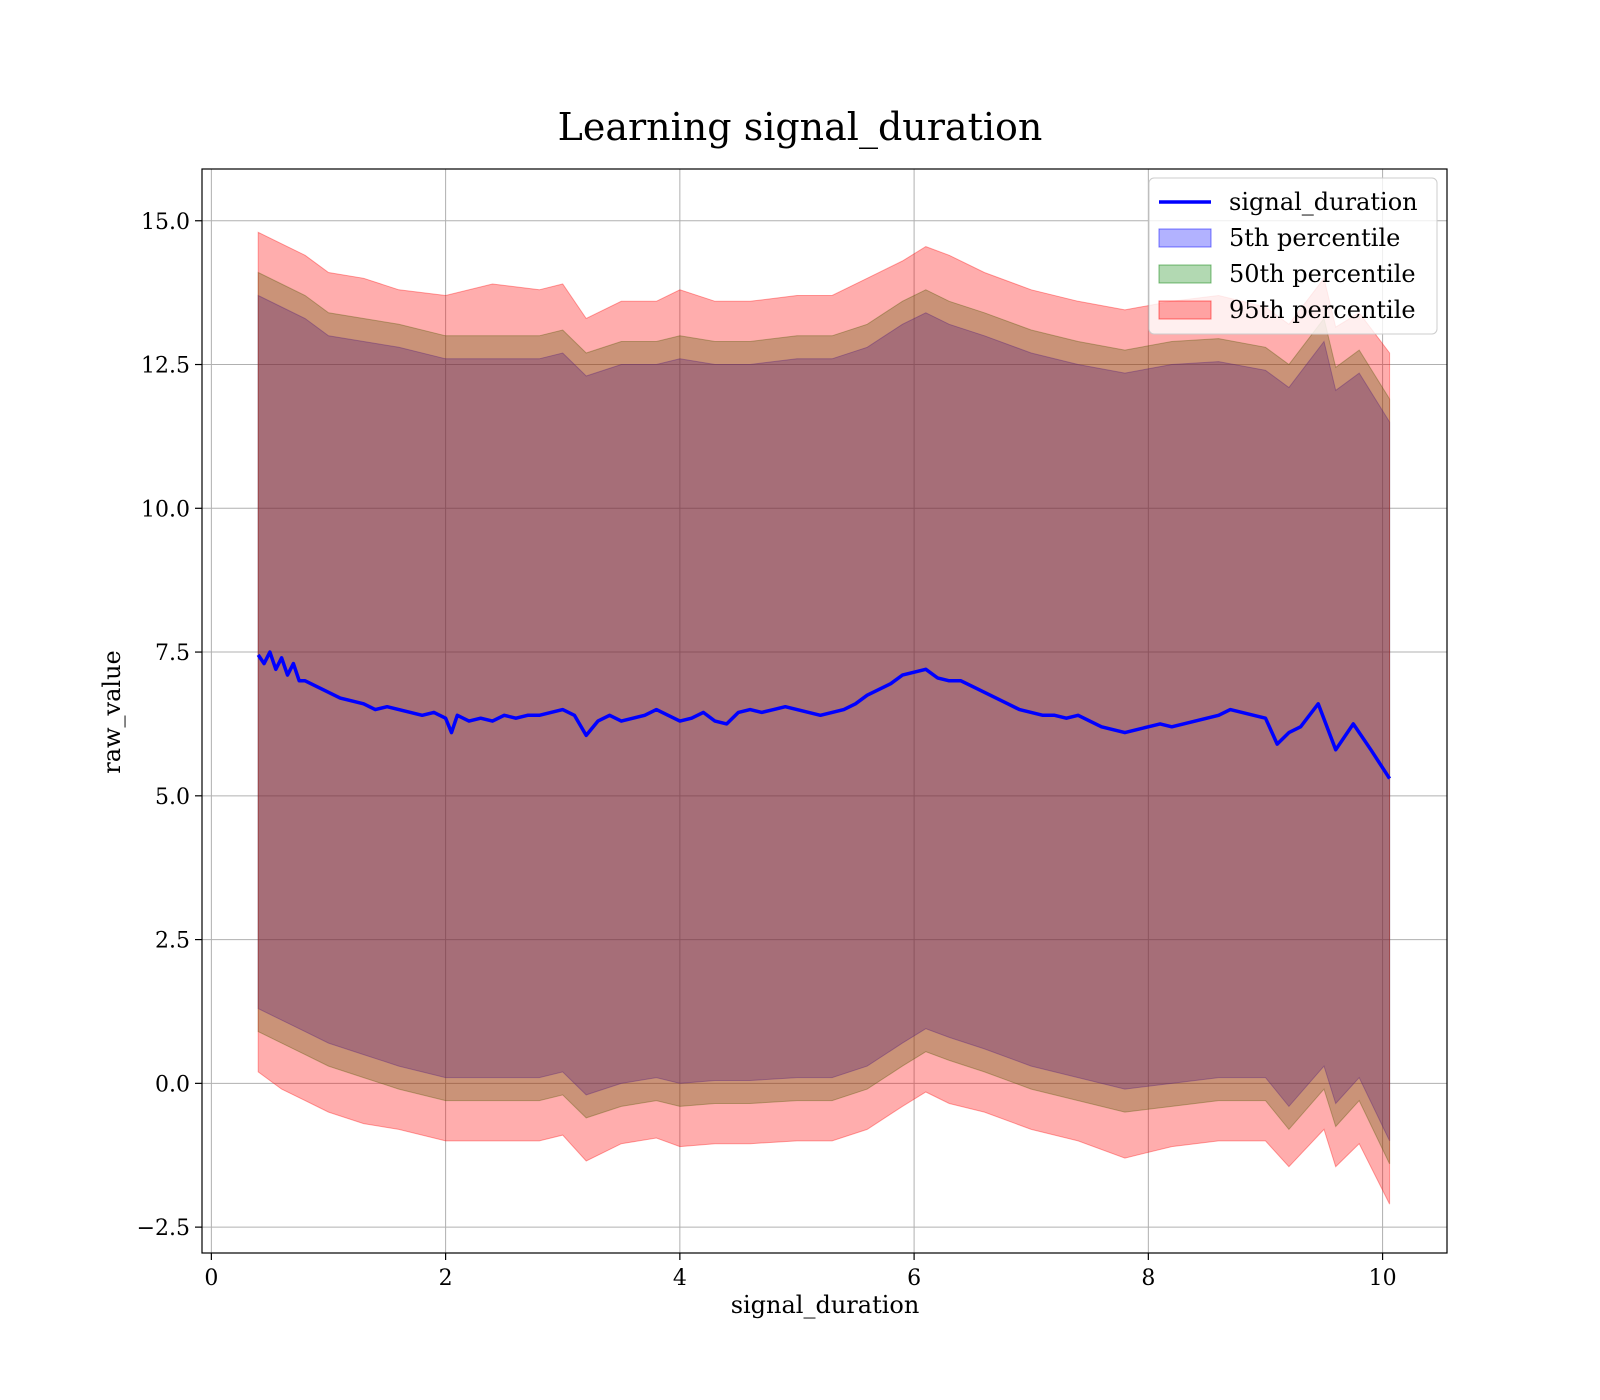 The width and height of the screenshot is (1600, 1400). Describe the element at coordinates (172, 1084) in the screenshot. I see `y-tick-label-1: 0.0` at that location.